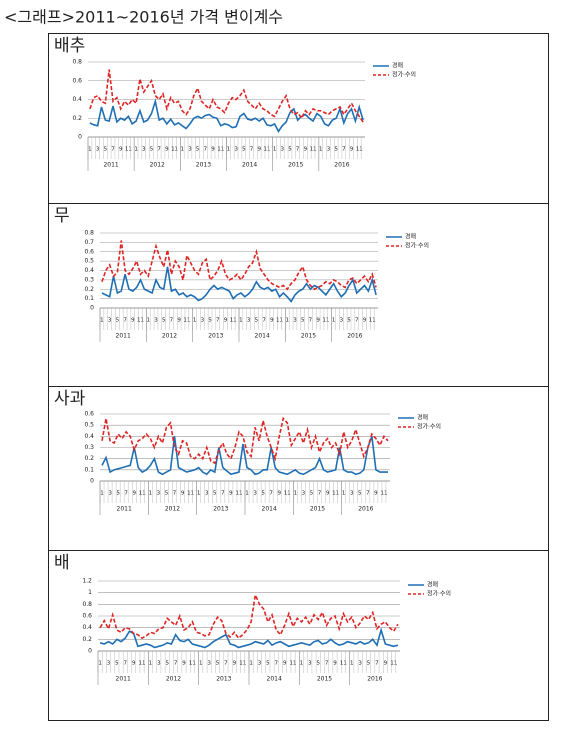 The height and width of the screenshot is (735, 580). Describe the element at coordinates (62, 216) in the screenshot. I see `panel-title: 무` at that location.